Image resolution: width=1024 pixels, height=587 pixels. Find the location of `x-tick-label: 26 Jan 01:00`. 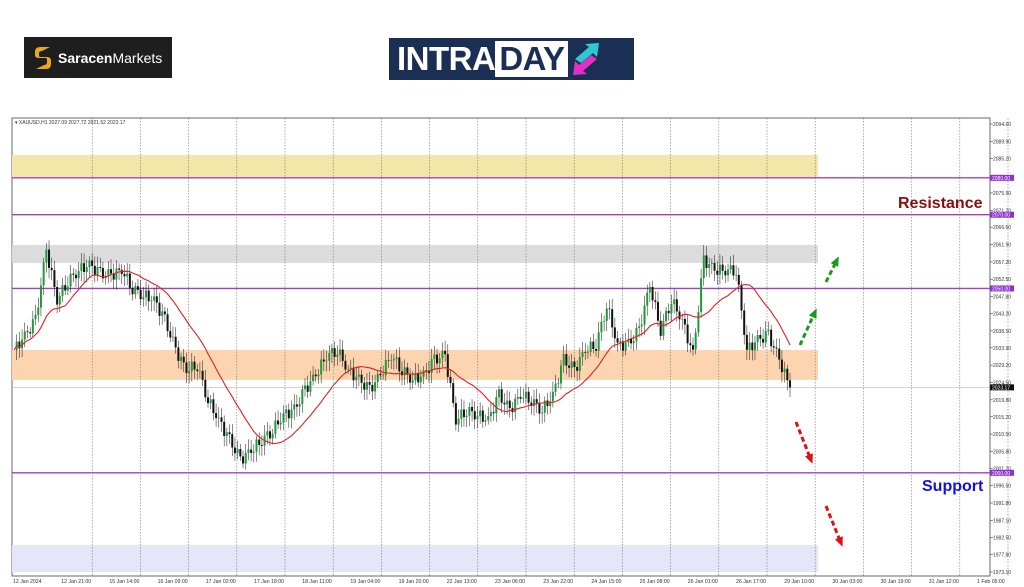

x-tick-label: 26 Jan 01:00 is located at coordinates (703, 582).